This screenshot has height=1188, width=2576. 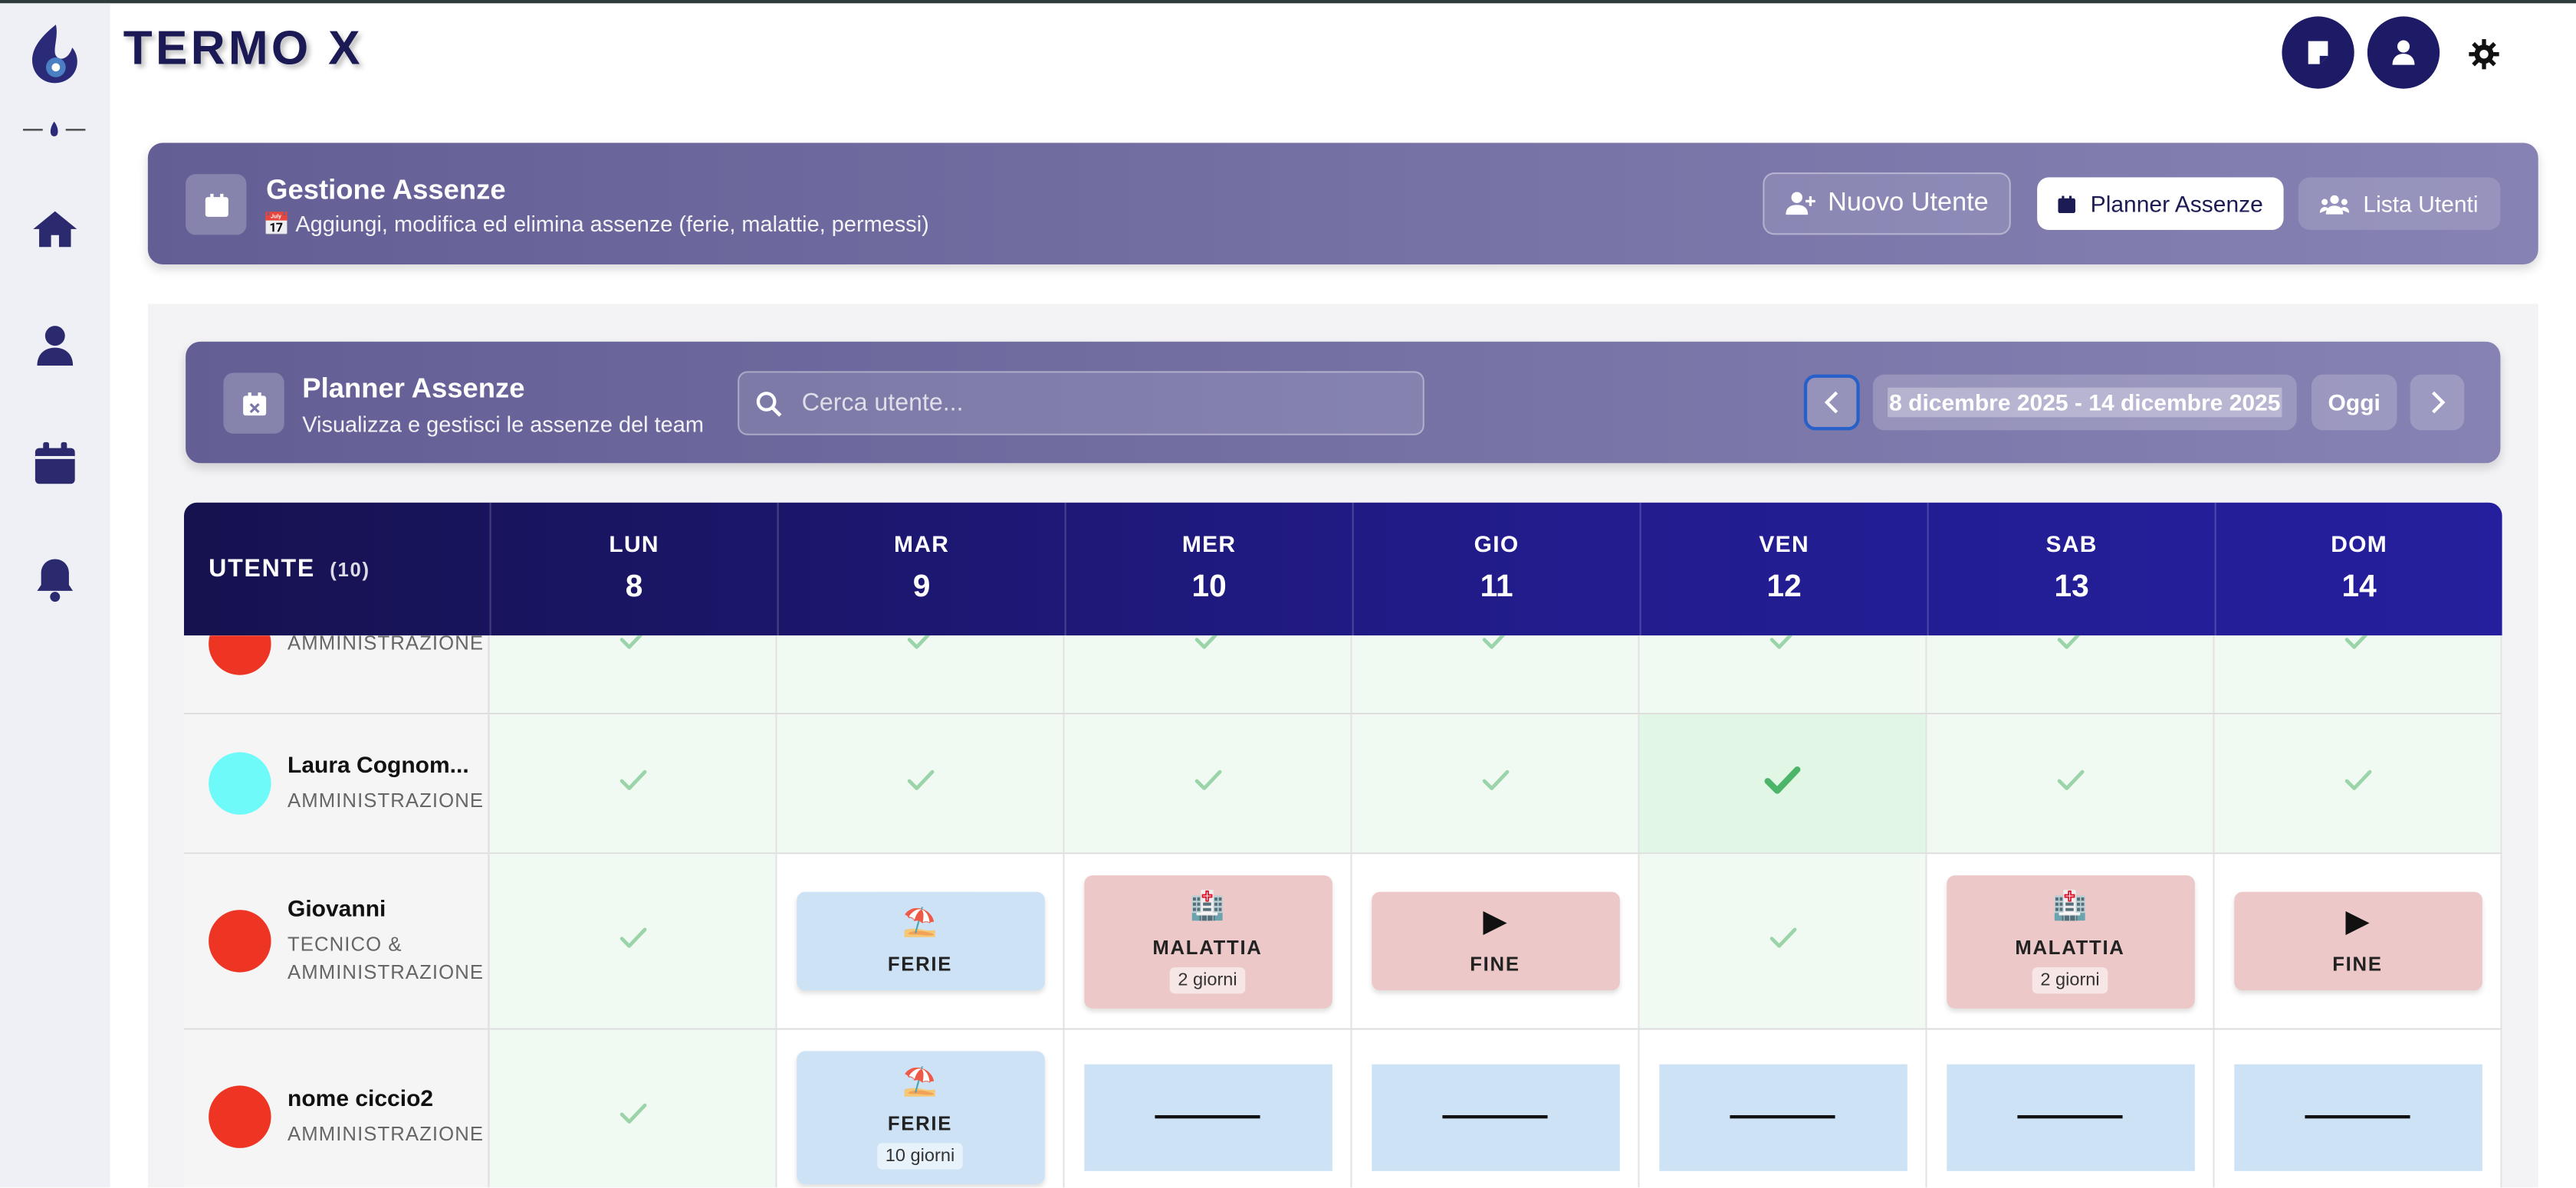 What do you see at coordinates (922, 587) in the screenshot?
I see `day-number: 9` at bounding box center [922, 587].